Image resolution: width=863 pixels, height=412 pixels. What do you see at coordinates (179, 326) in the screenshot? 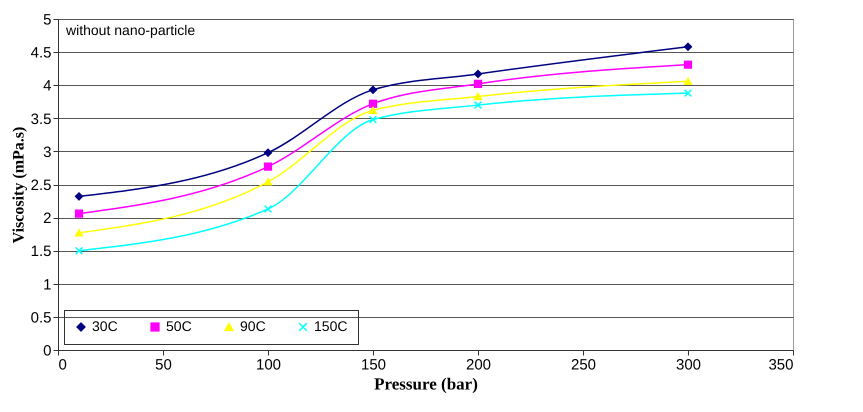
I see `legend-label: 50C` at bounding box center [179, 326].